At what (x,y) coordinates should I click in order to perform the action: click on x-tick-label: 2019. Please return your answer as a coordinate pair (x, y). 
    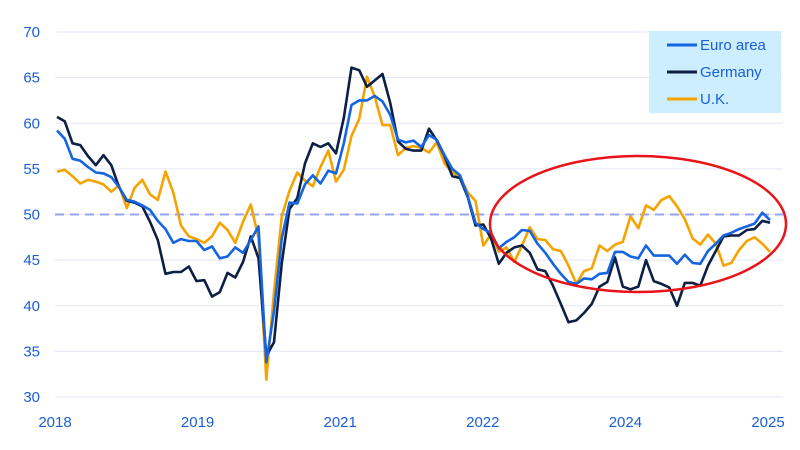
    Looking at the image, I should click on (197, 422).